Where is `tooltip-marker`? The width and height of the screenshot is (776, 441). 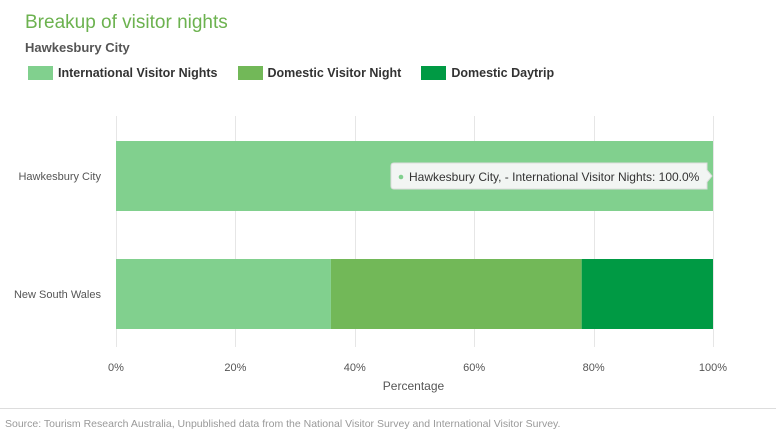 tooltip-marker is located at coordinates (401, 177).